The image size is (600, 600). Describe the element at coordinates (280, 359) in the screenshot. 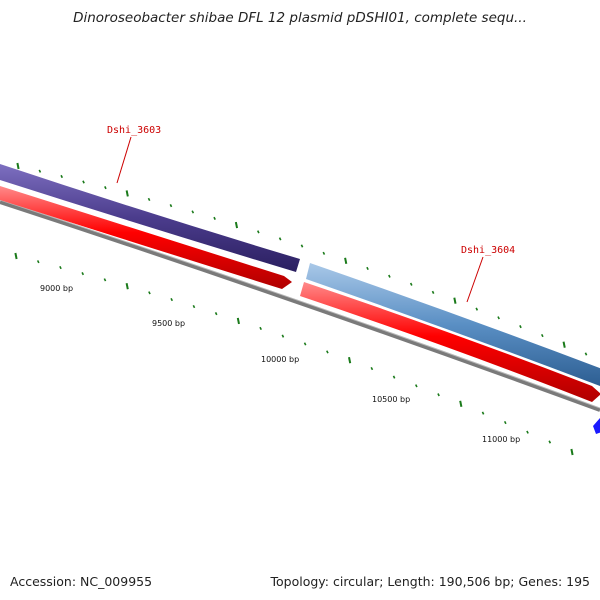

I see `scale-label-10000: 10000 bp` at that location.